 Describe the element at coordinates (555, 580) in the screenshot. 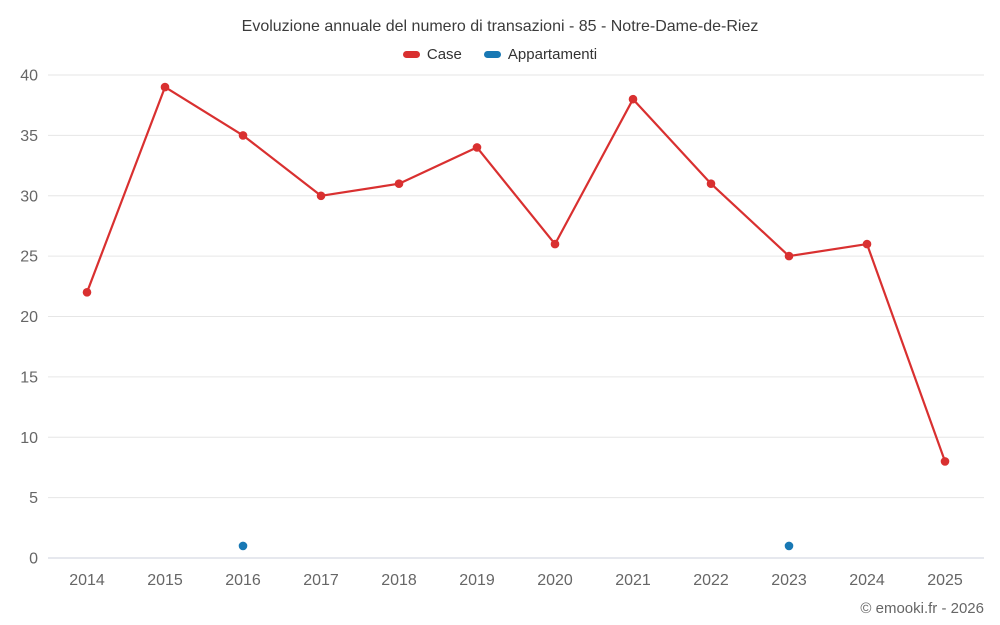

I see `x-tick-label: 2020` at that location.